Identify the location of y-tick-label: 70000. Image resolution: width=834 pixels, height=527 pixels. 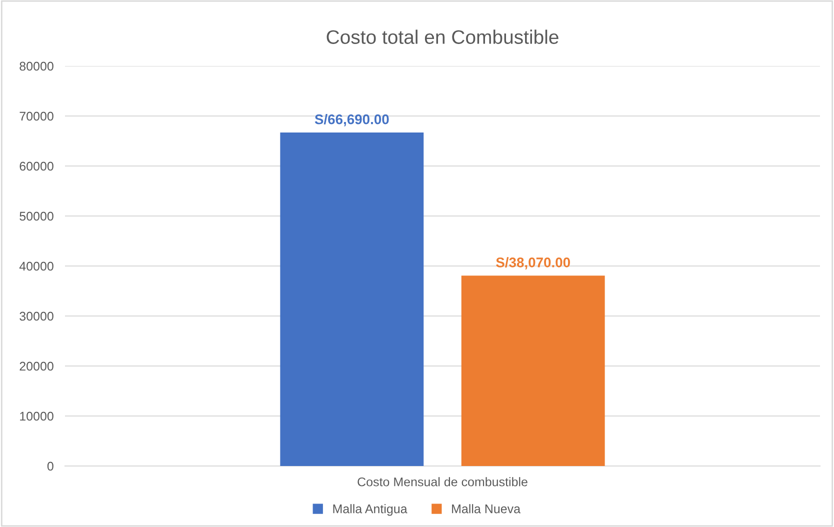
(37, 116).